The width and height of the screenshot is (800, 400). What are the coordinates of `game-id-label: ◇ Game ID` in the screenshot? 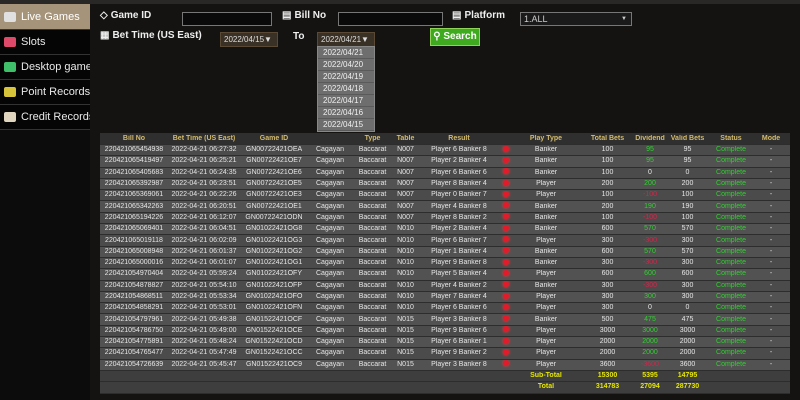 It's located at (126, 15).